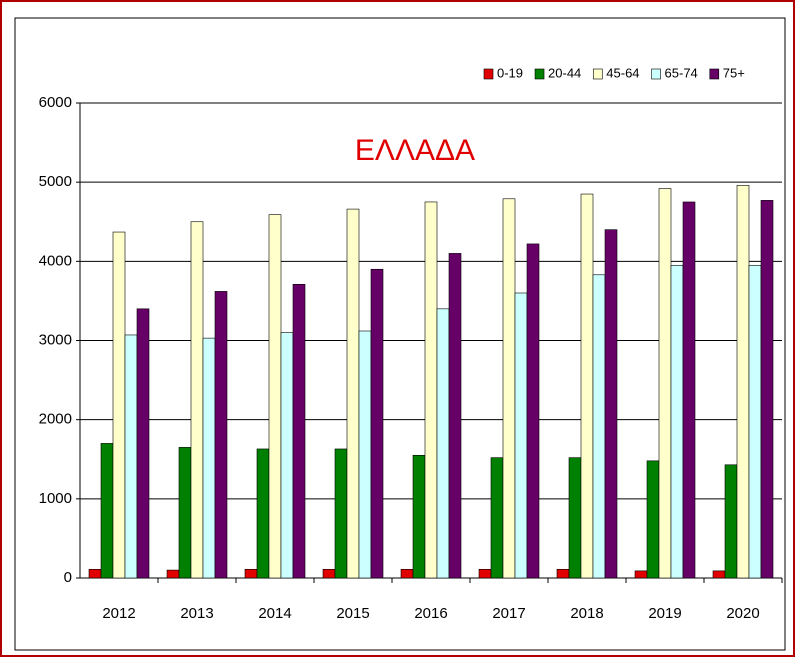 The height and width of the screenshot is (657, 795). Describe the element at coordinates (55, 181) in the screenshot. I see `y-tick-label: 5000` at that location.